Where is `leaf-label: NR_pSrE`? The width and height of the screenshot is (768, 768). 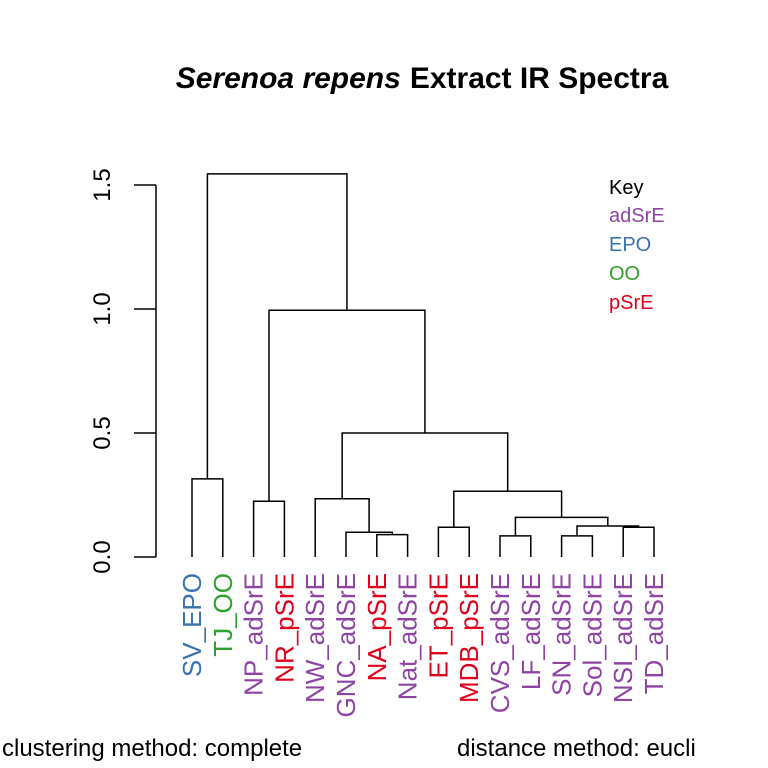 leaf-label: NR_pSrE is located at coordinates (284, 628).